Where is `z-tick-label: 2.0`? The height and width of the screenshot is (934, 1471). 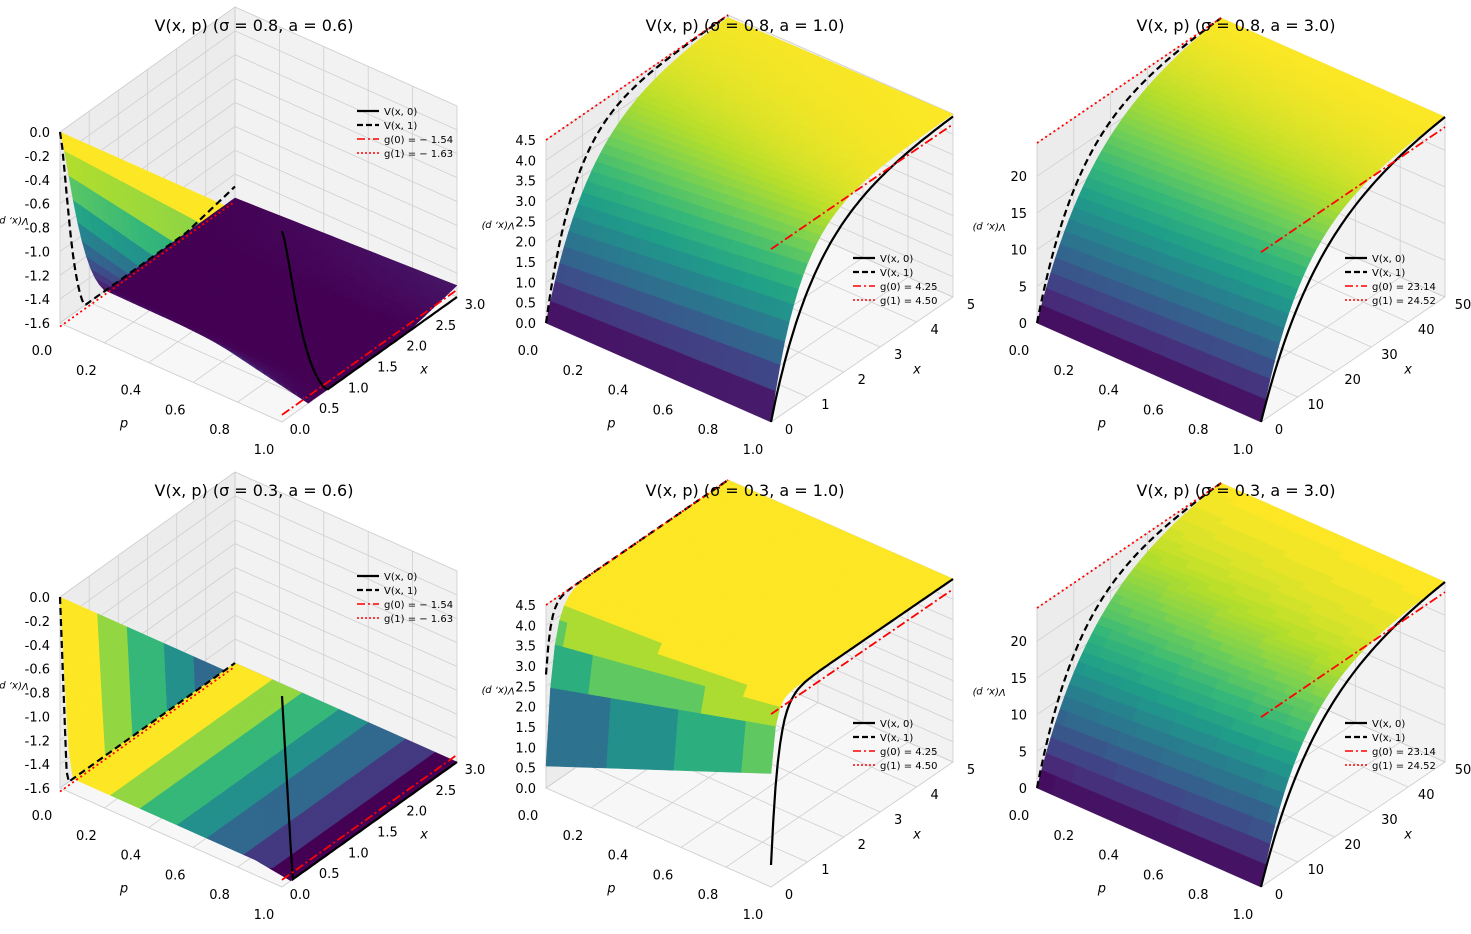
z-tick-label: 2.0 is located at coordinates (525, 243).